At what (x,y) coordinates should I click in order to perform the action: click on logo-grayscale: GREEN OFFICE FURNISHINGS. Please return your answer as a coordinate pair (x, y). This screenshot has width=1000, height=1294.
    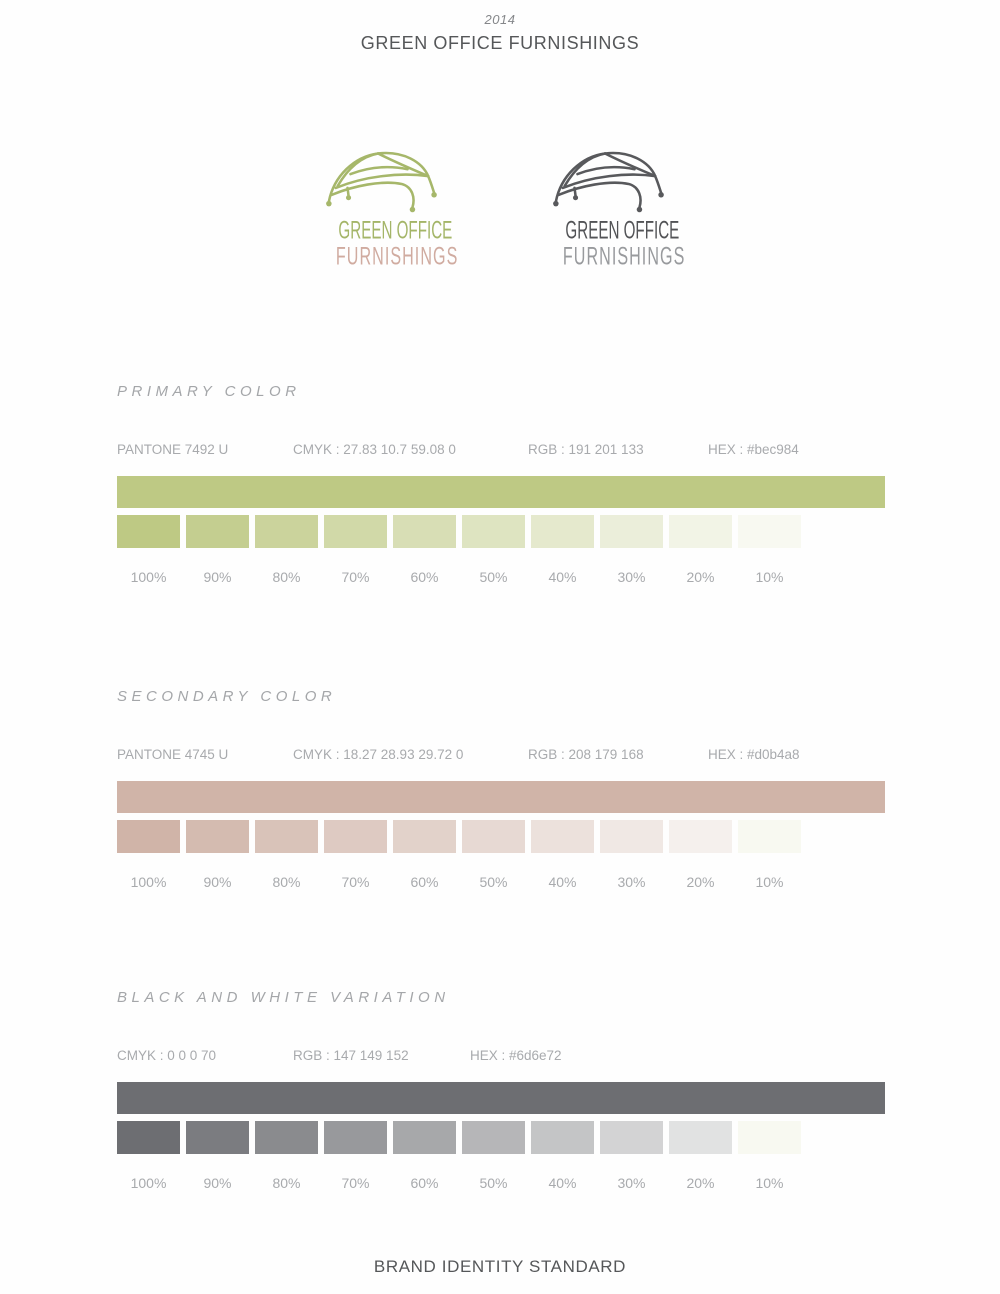
    Looking at the image, I should click on (615, 208).